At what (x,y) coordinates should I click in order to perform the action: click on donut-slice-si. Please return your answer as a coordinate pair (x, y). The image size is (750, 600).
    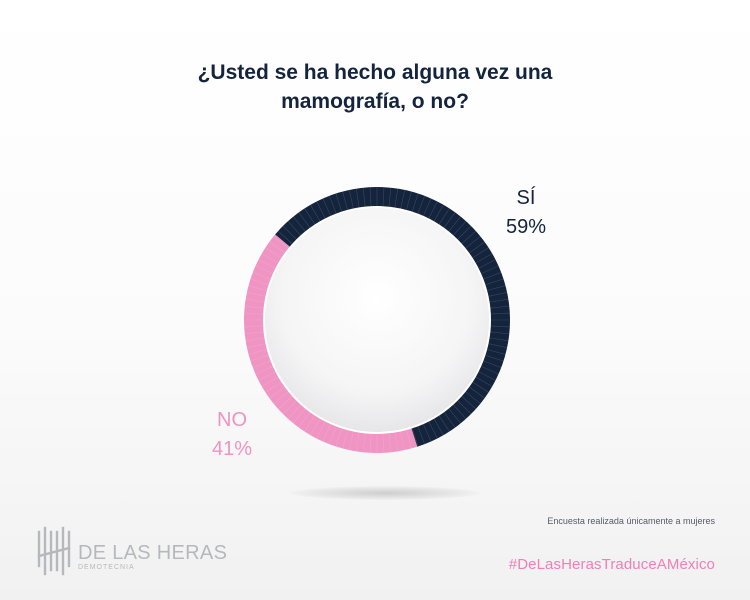
    Looking at the image, I should click on (393, 316).